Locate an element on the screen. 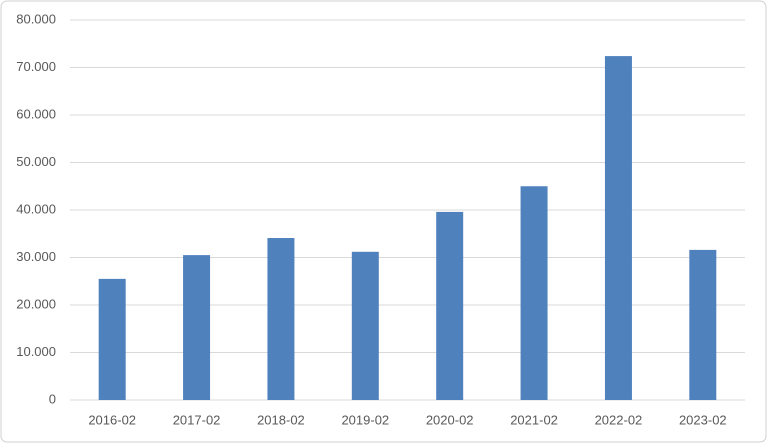  y-tick-label: 40.000 is located at coordinates (36, 208).